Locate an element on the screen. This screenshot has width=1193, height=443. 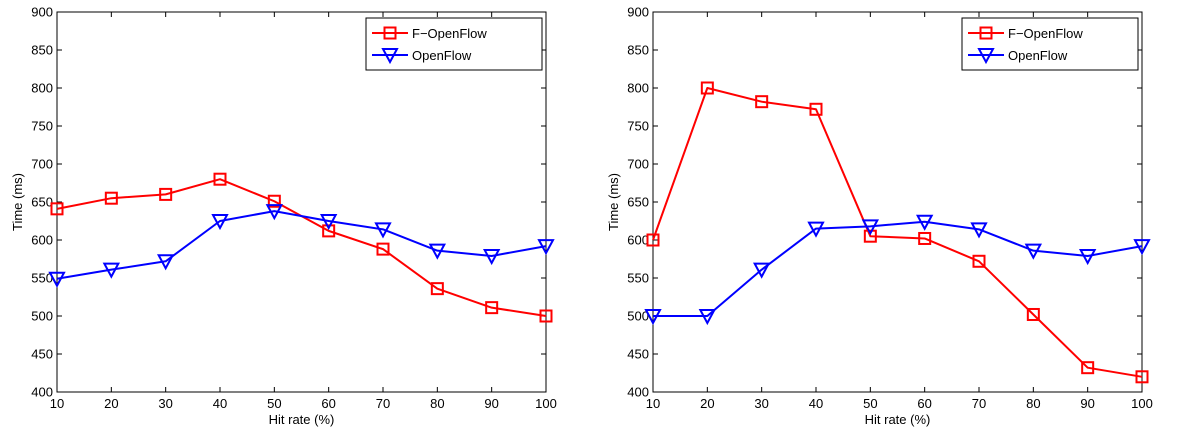
series-line is located at coordinates (301, 245).